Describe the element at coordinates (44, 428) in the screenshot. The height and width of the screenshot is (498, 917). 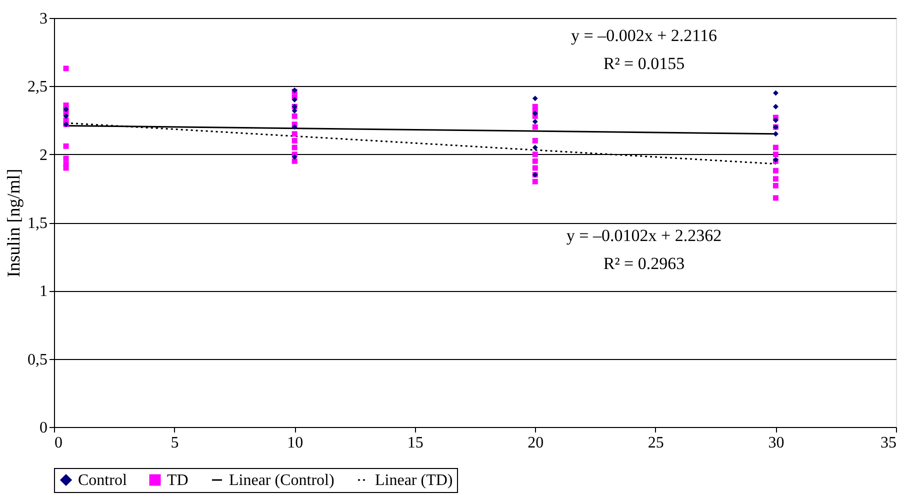
I see `y-tick-label: 0` at that location.